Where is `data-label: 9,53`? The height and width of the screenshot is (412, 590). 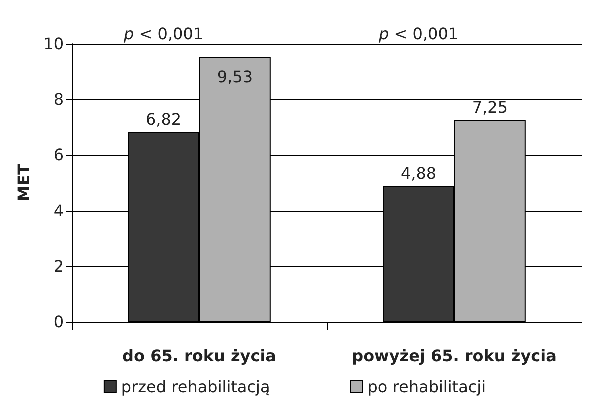 data-label: 9,53 is located at coordinates (235, 77).